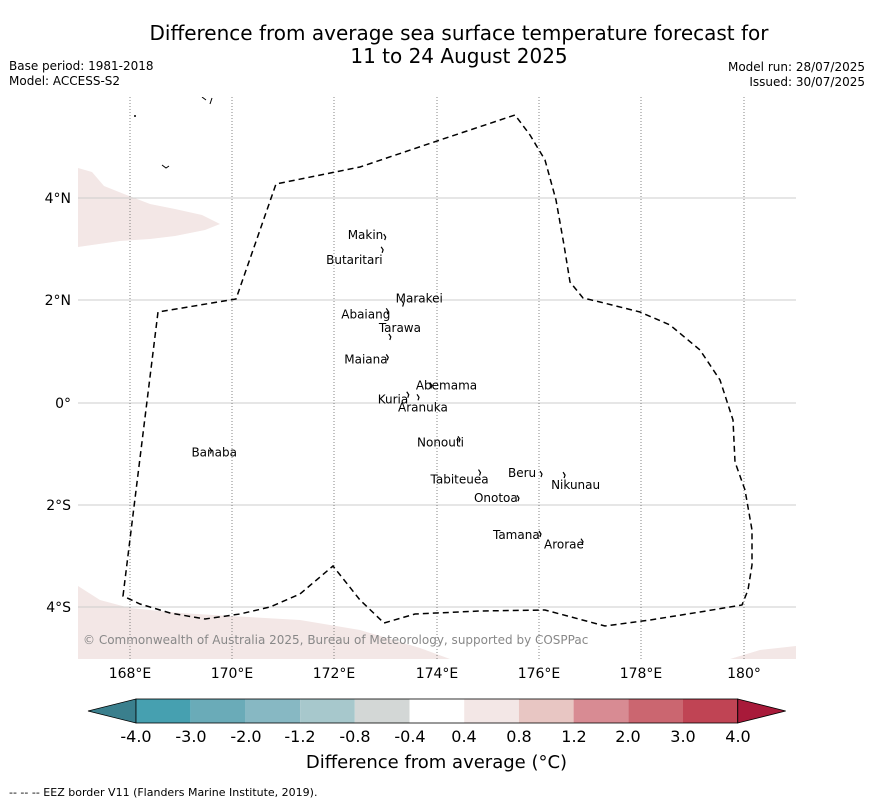  Describe the element at coordinates (540, 534) in the screenshot. I see `island-outline-tamana` at that location.